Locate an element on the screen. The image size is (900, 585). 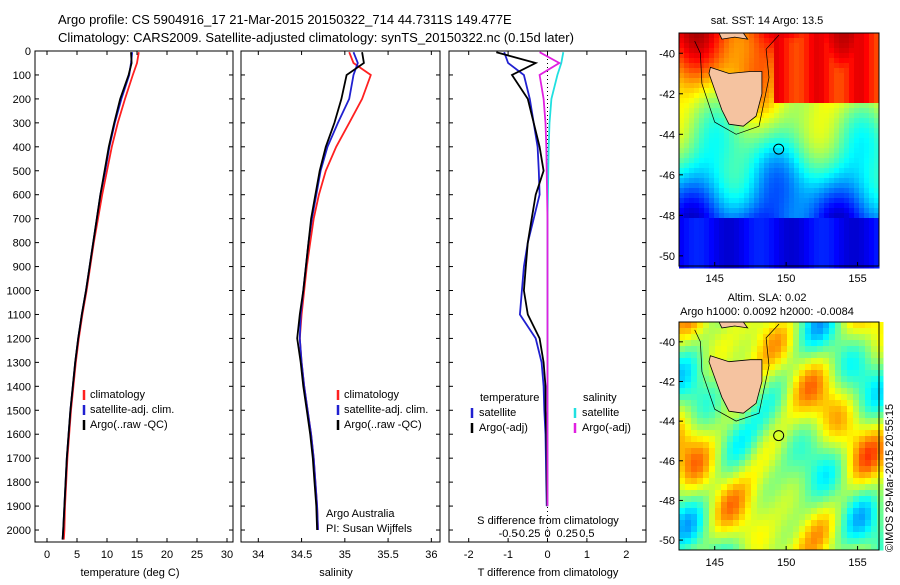
t-diff-tick-label: -2 is located at coordinates (469, 555).